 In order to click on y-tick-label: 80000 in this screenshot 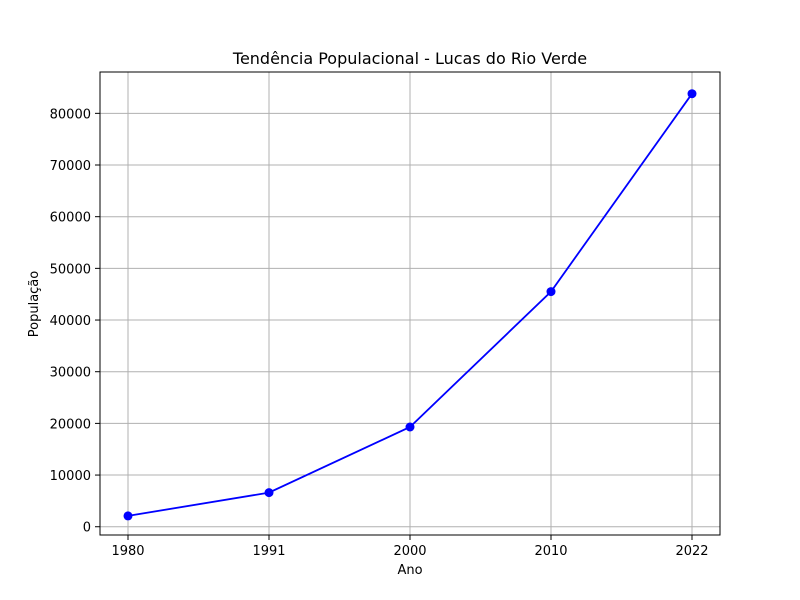, I will do `click(70, 114)`.